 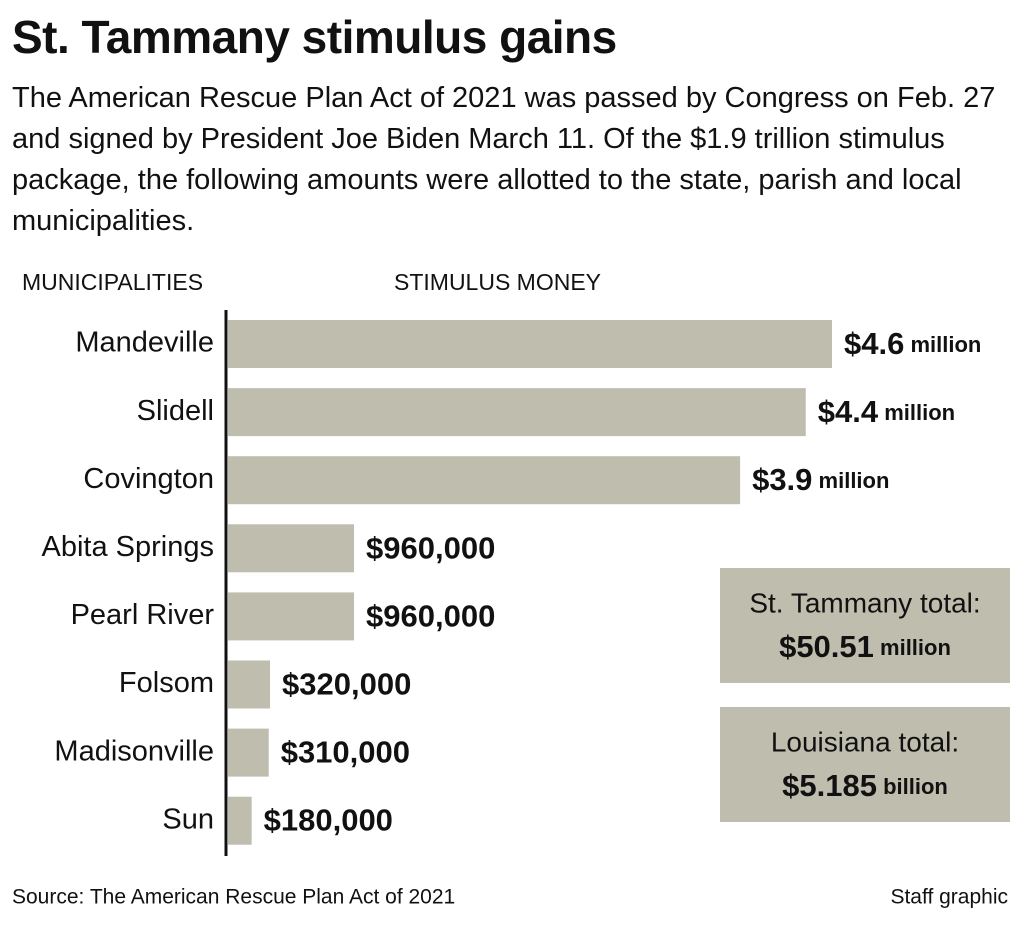 I want to click on value-label: $180,000, so click(x=328, y=820).